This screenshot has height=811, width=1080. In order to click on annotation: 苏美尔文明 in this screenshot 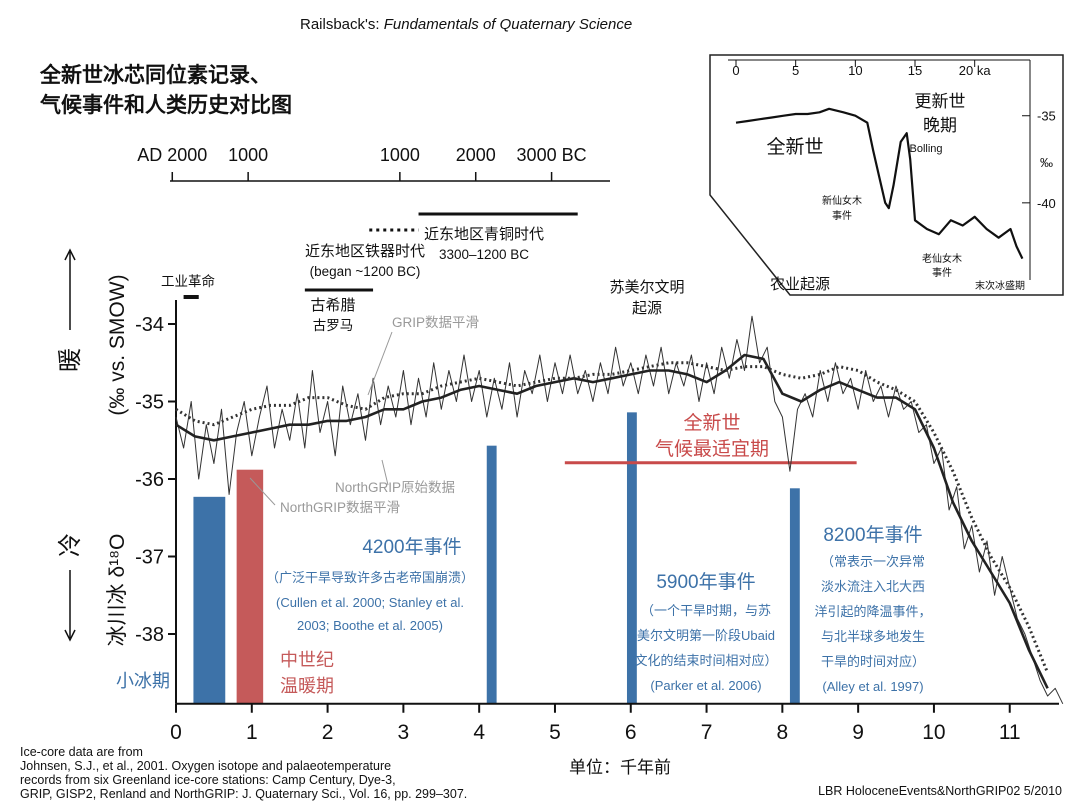, I will do `click(646, 287)`.